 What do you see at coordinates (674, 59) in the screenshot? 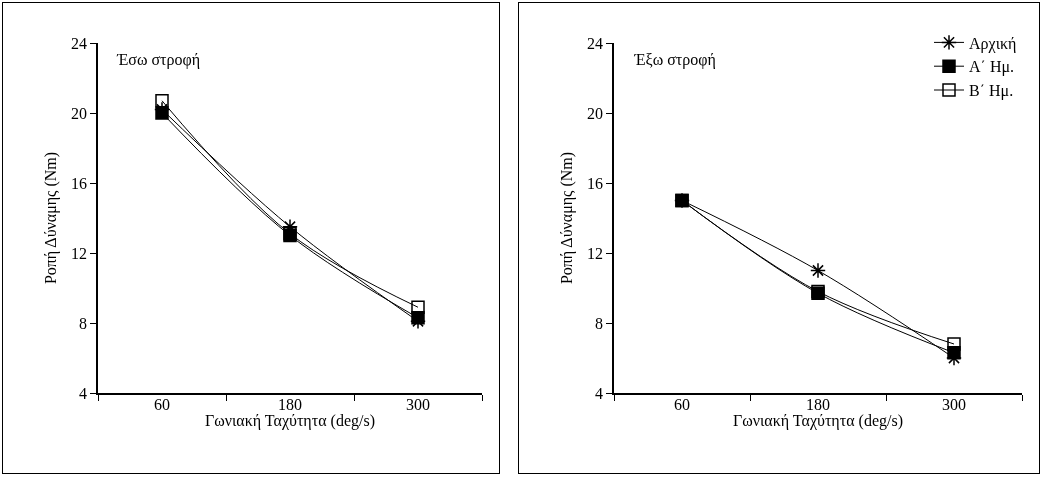
I see `text: Έξω στροφή` at bounding box center [674, 59].